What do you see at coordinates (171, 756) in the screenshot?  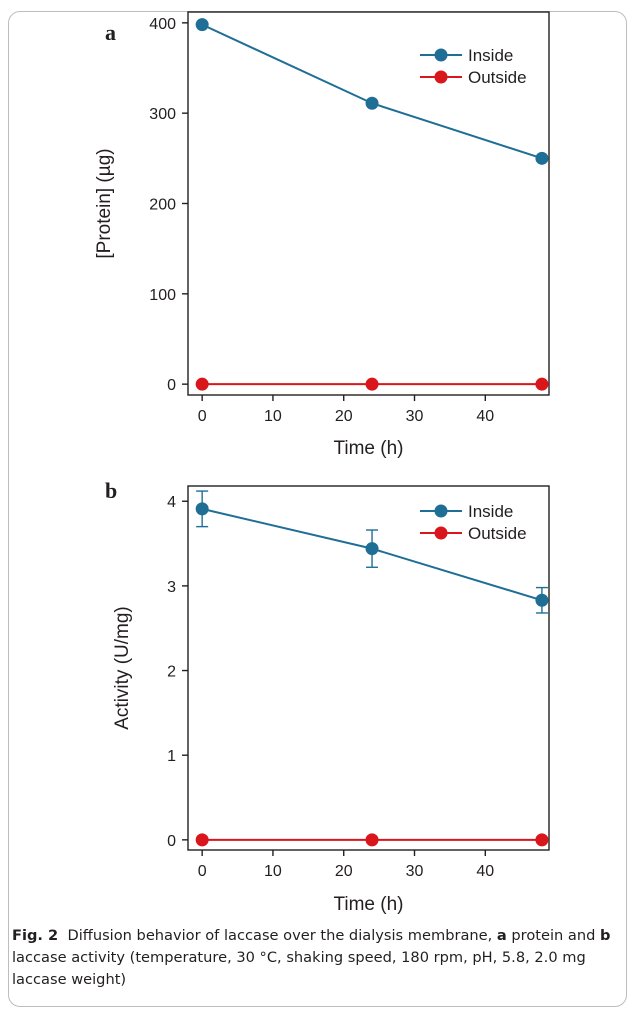 I see `y-tick-label: 1` at bounding box center [171, 756].